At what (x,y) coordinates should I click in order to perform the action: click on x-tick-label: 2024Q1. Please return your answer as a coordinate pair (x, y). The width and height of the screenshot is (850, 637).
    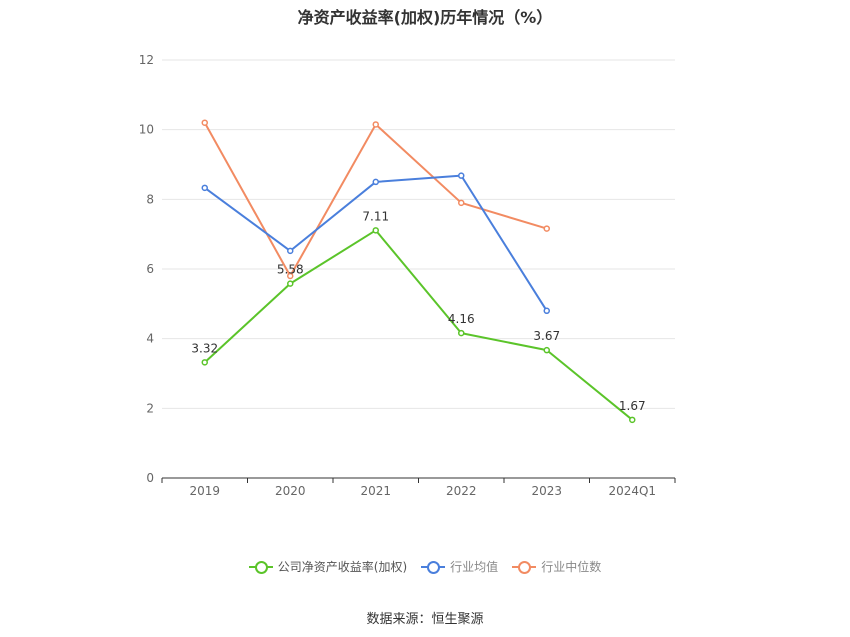
    Looking at the image, I should click on (632, 491).